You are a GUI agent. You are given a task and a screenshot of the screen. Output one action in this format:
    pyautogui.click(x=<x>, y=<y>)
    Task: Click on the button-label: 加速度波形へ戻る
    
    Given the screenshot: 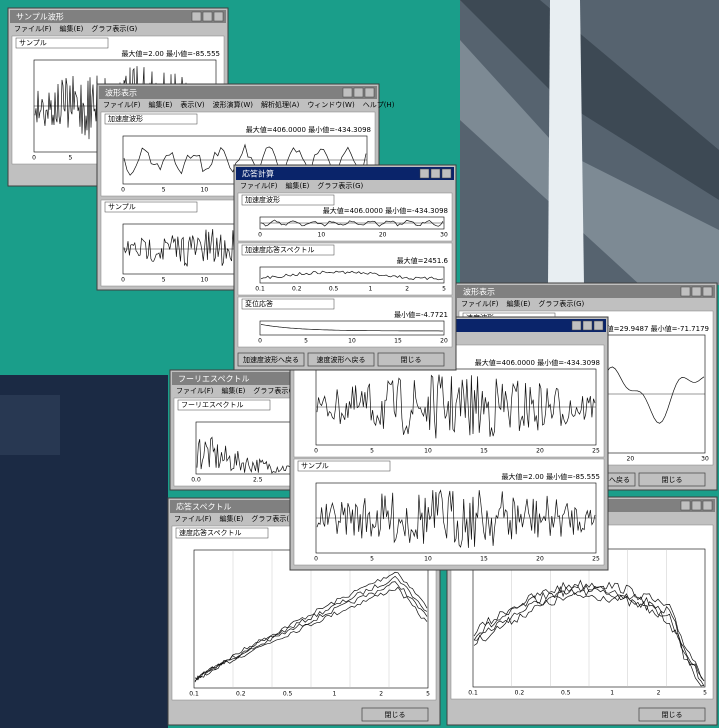 What is the action you would take?
    pyautogui.click(x=271, y=359)
    